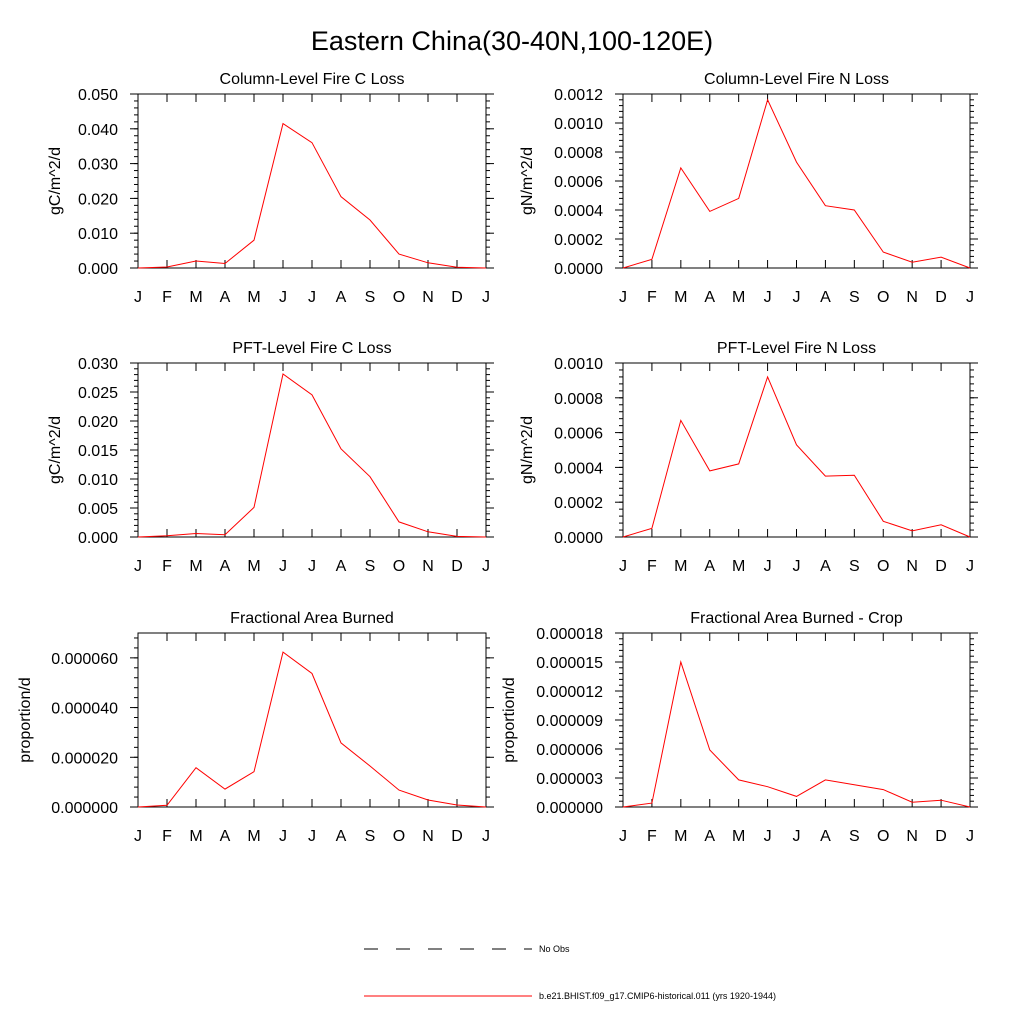 Image resolution: width=1024 pixels, height=1024 pixels. I want to click on y-tick-label: 0.0000, so click(578, 269).